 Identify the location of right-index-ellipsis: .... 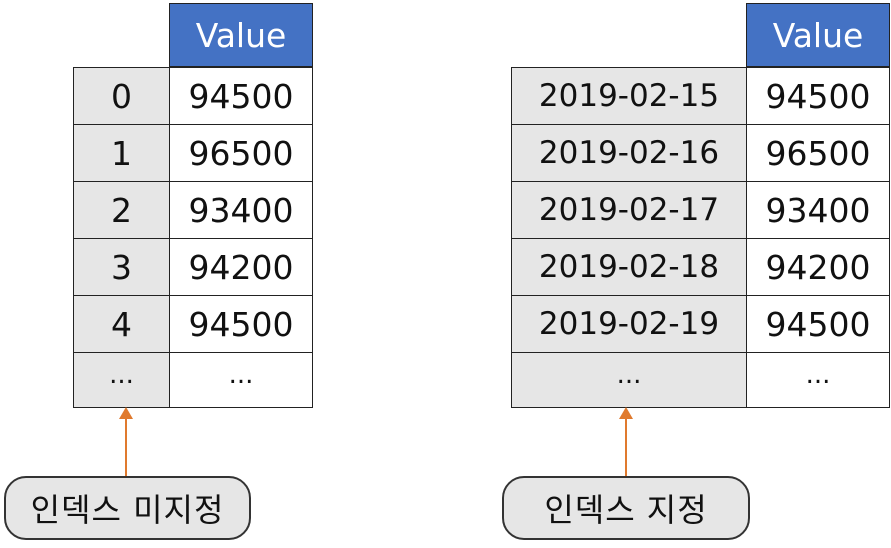
(629, 380).